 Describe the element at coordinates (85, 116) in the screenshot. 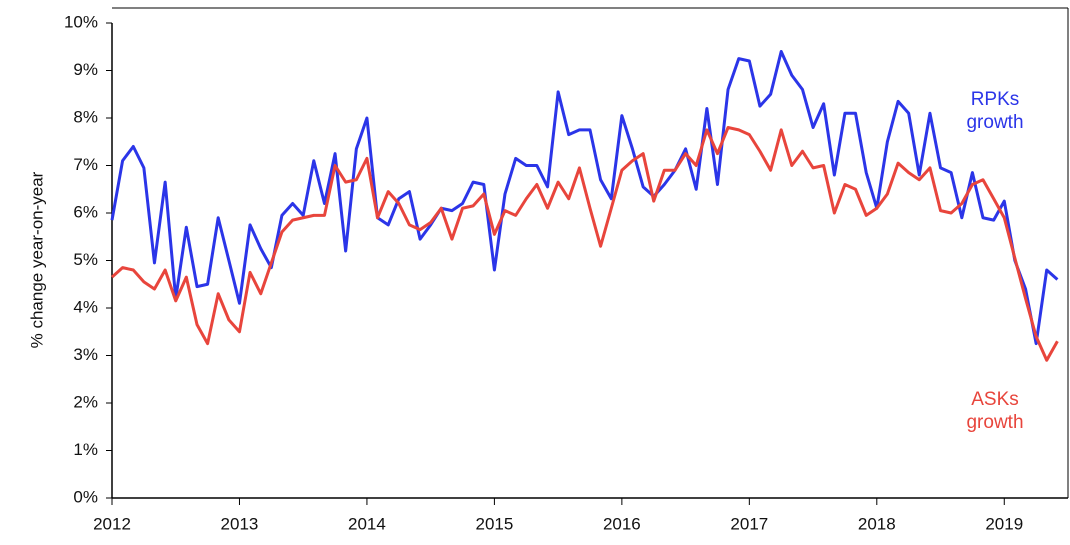

I see `y-tick-label: 8%` at that location.